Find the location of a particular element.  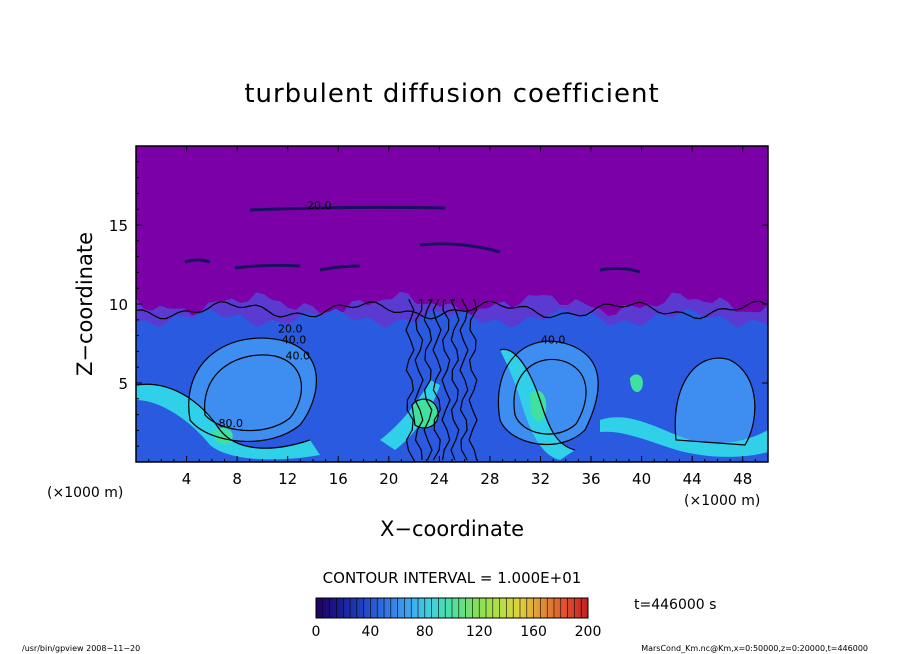

colorbar: 0 40 80 120 160 200 is located at coordinates (457, 618).